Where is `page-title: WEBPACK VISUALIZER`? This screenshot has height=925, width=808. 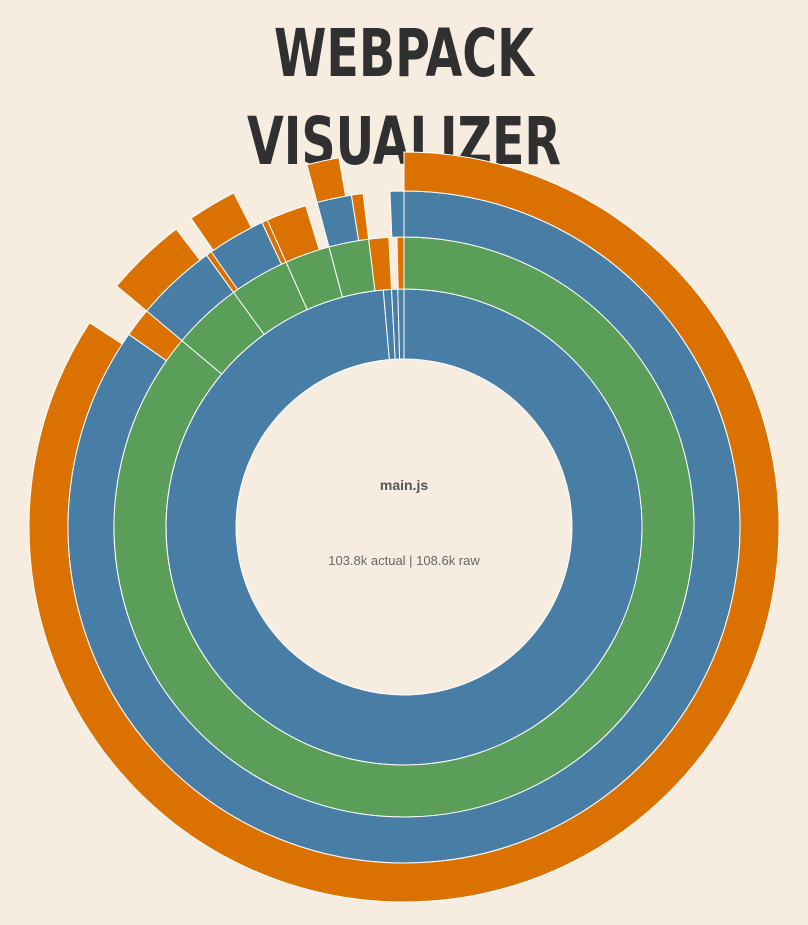 page-title: WEBPACK VISUALIZER is located at coordinates (404, 97).